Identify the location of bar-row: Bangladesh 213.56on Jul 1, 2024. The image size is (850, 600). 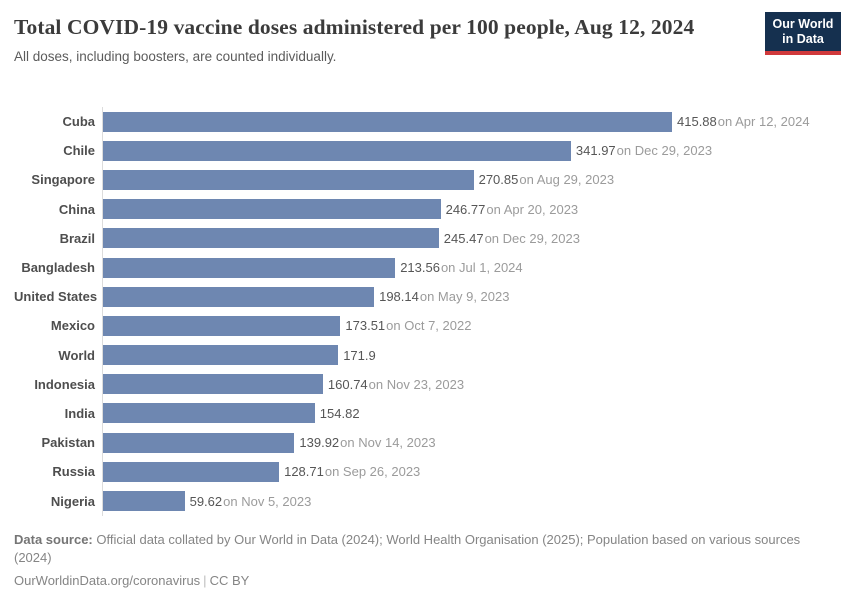
(425, 267).